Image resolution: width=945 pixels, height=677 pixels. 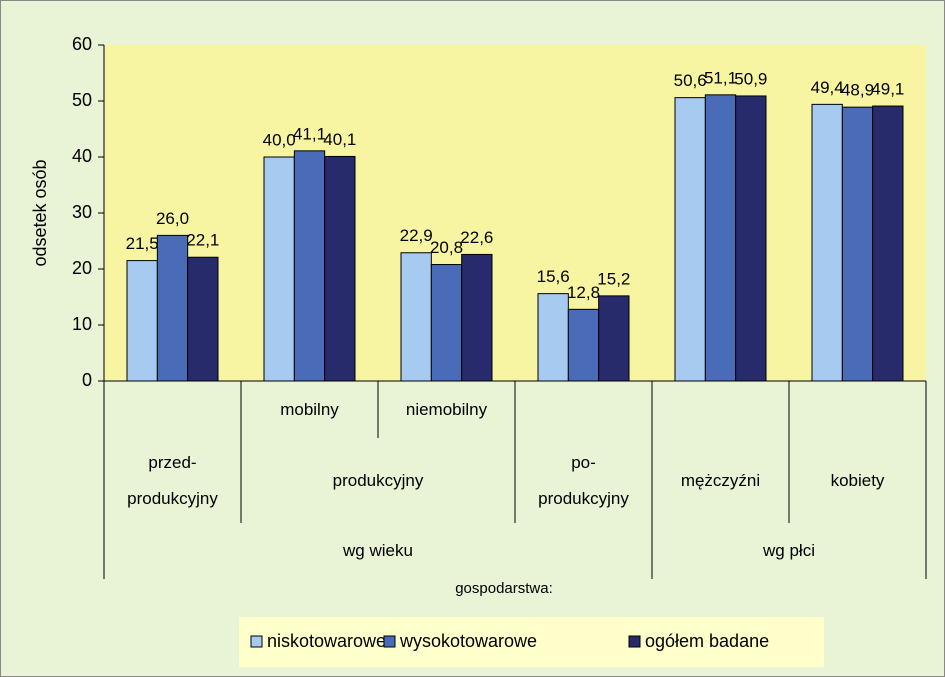 What do you see at coordinates (82, 268) in the screenshot?
I see `y-tick-label: 20` at bounding box center [82, 268].